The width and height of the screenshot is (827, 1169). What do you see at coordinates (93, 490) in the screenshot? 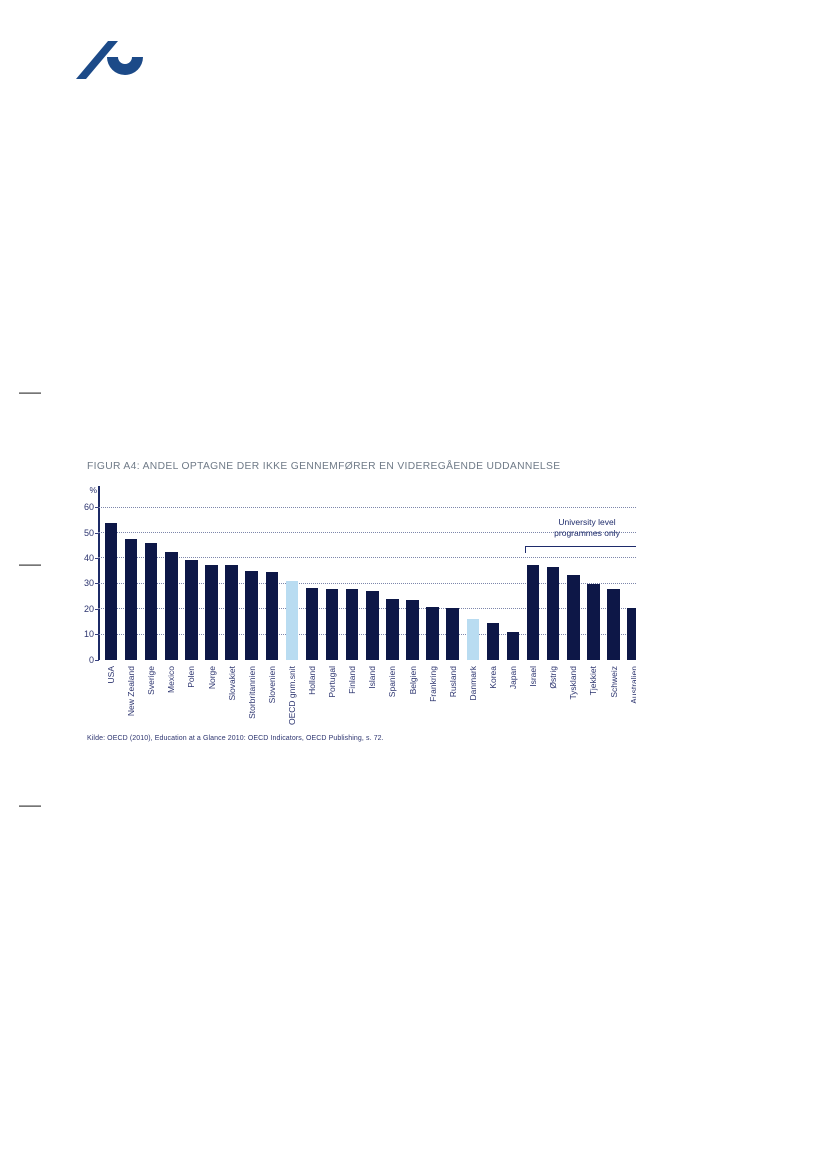
I see `y-axis-unit-label: %` at bounding box center [93, 490].